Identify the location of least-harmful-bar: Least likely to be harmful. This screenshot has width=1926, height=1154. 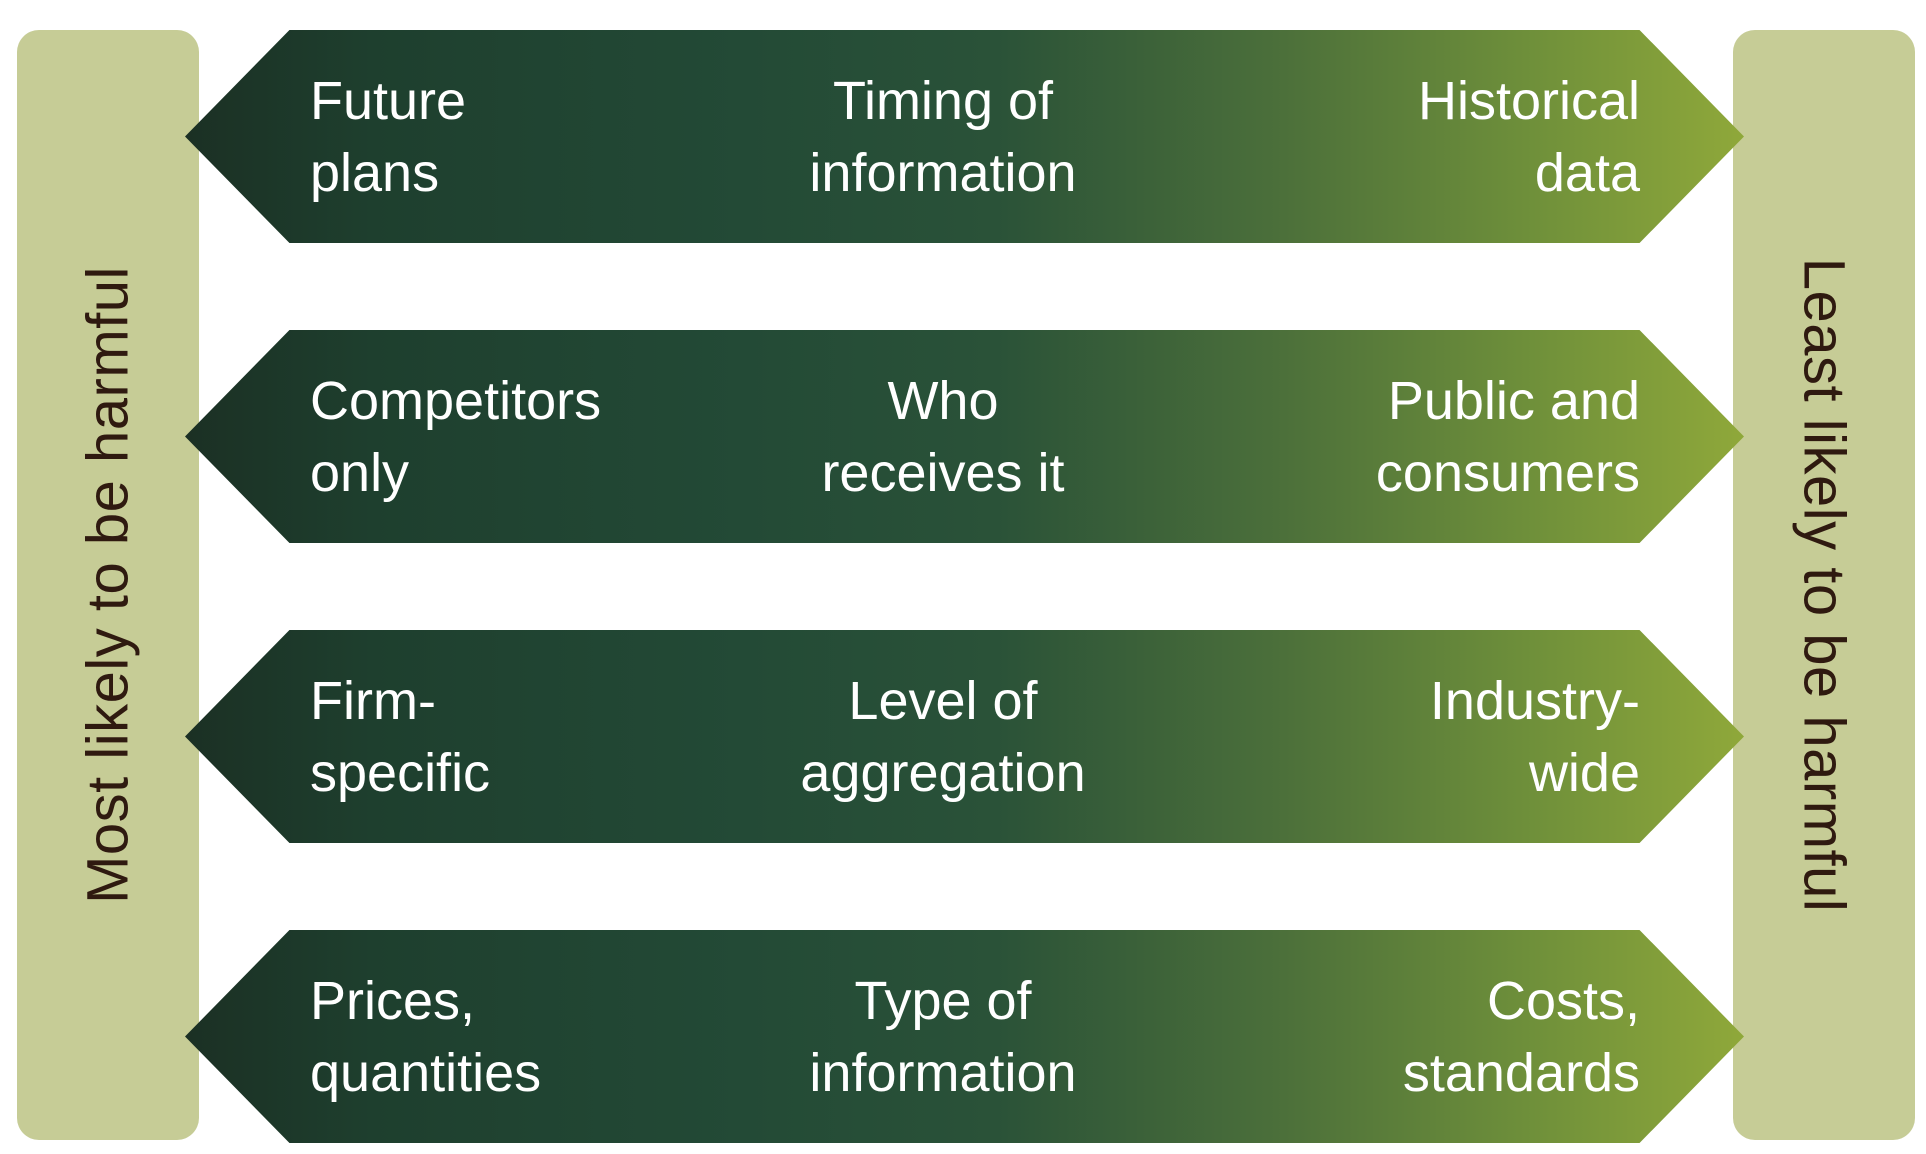
(1824, 585).